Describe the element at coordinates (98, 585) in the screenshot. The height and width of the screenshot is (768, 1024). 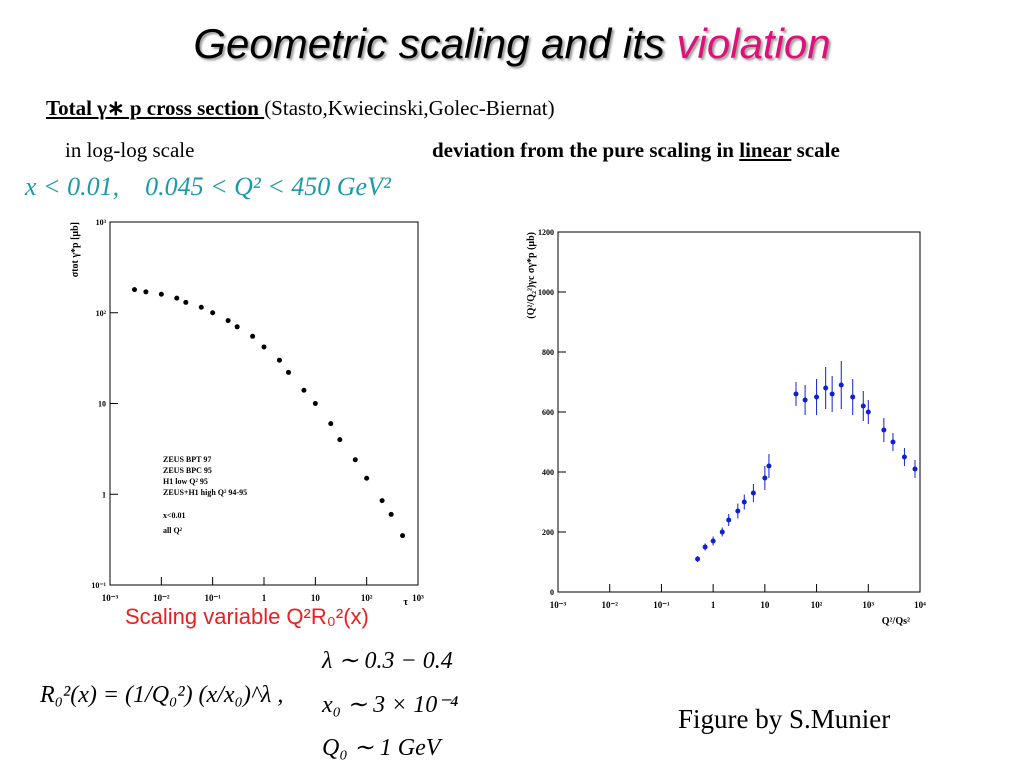
I see `y-tick-label: 10⁻¹` at that location.